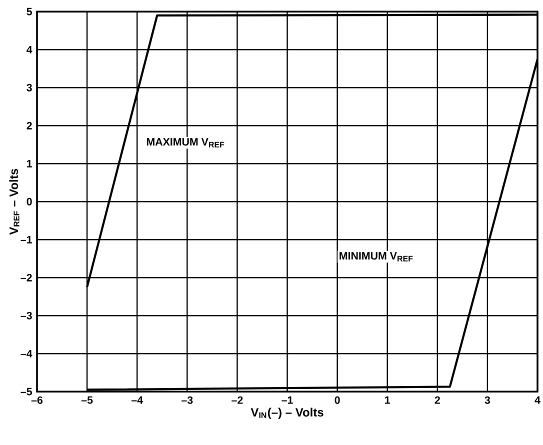  What do you see at coordinates (187, 400) in the screenshot?
I see `x-tick-label: –3` at bounding box center [187, 400].